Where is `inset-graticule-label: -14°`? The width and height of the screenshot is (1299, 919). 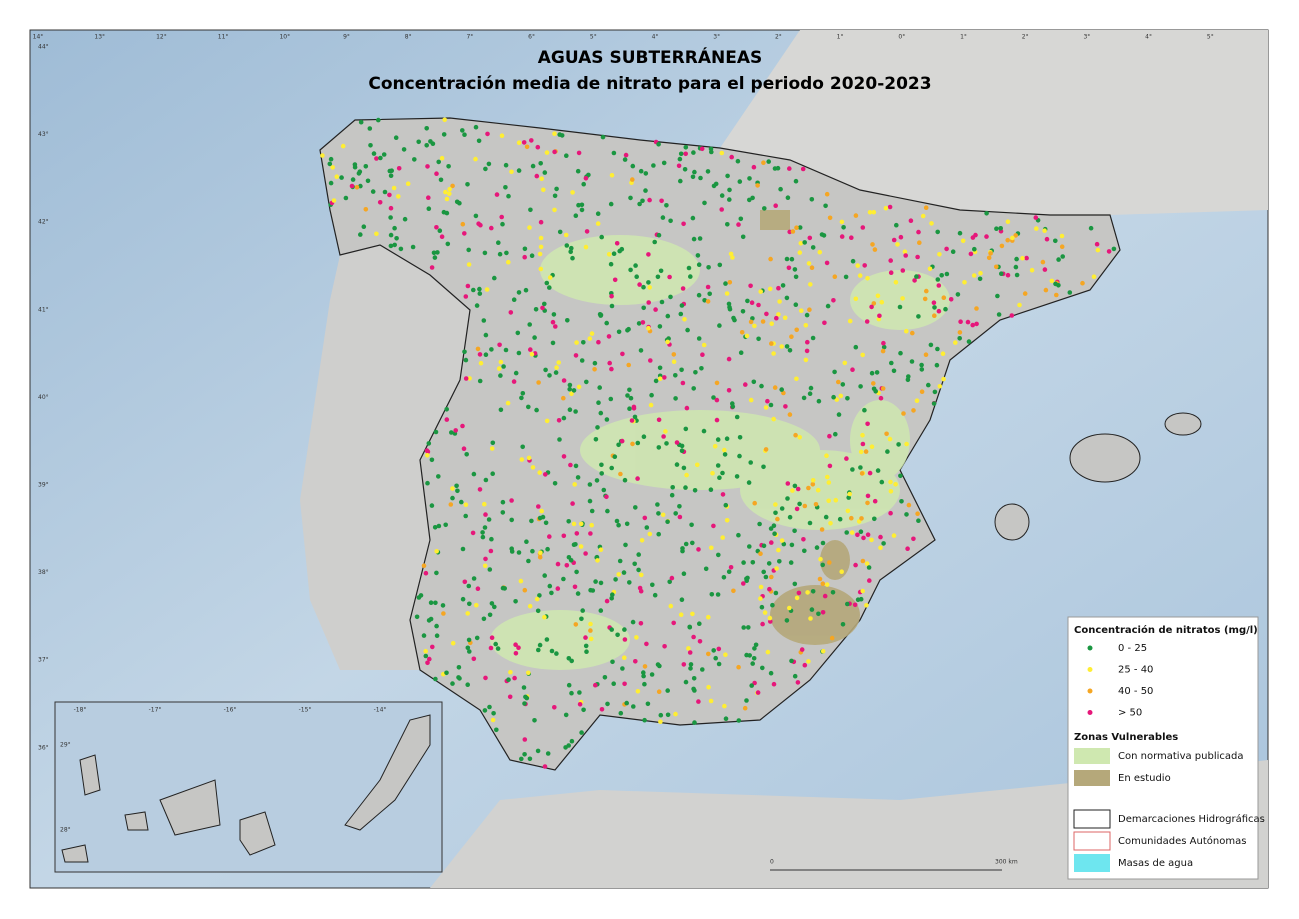 inset-graticule-label: -14° is located at coordinates (380, 710).